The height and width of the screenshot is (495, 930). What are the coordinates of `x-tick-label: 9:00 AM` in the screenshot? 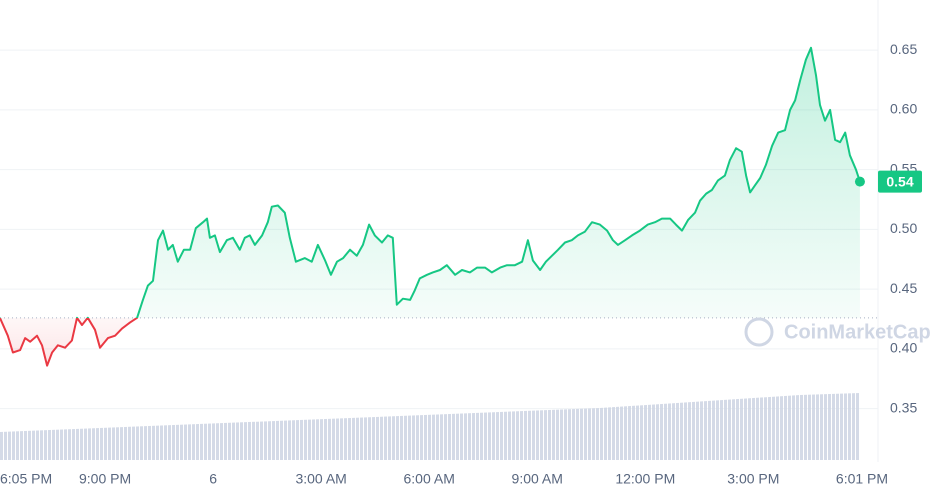 It's located at (537, 479).